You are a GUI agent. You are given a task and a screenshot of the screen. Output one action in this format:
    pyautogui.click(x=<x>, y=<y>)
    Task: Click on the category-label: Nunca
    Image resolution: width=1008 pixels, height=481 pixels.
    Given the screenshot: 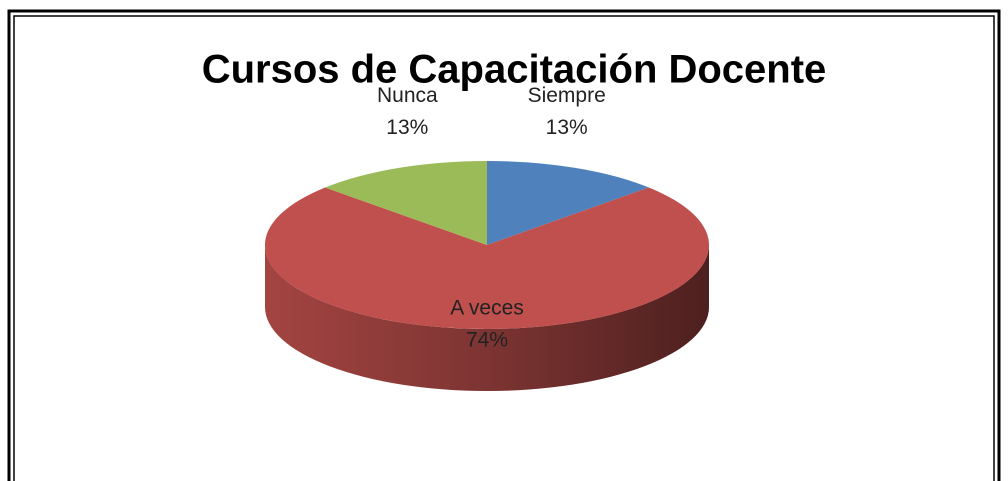 What is the action you would take?
    pyautogui.click(x=407, y=95)
    